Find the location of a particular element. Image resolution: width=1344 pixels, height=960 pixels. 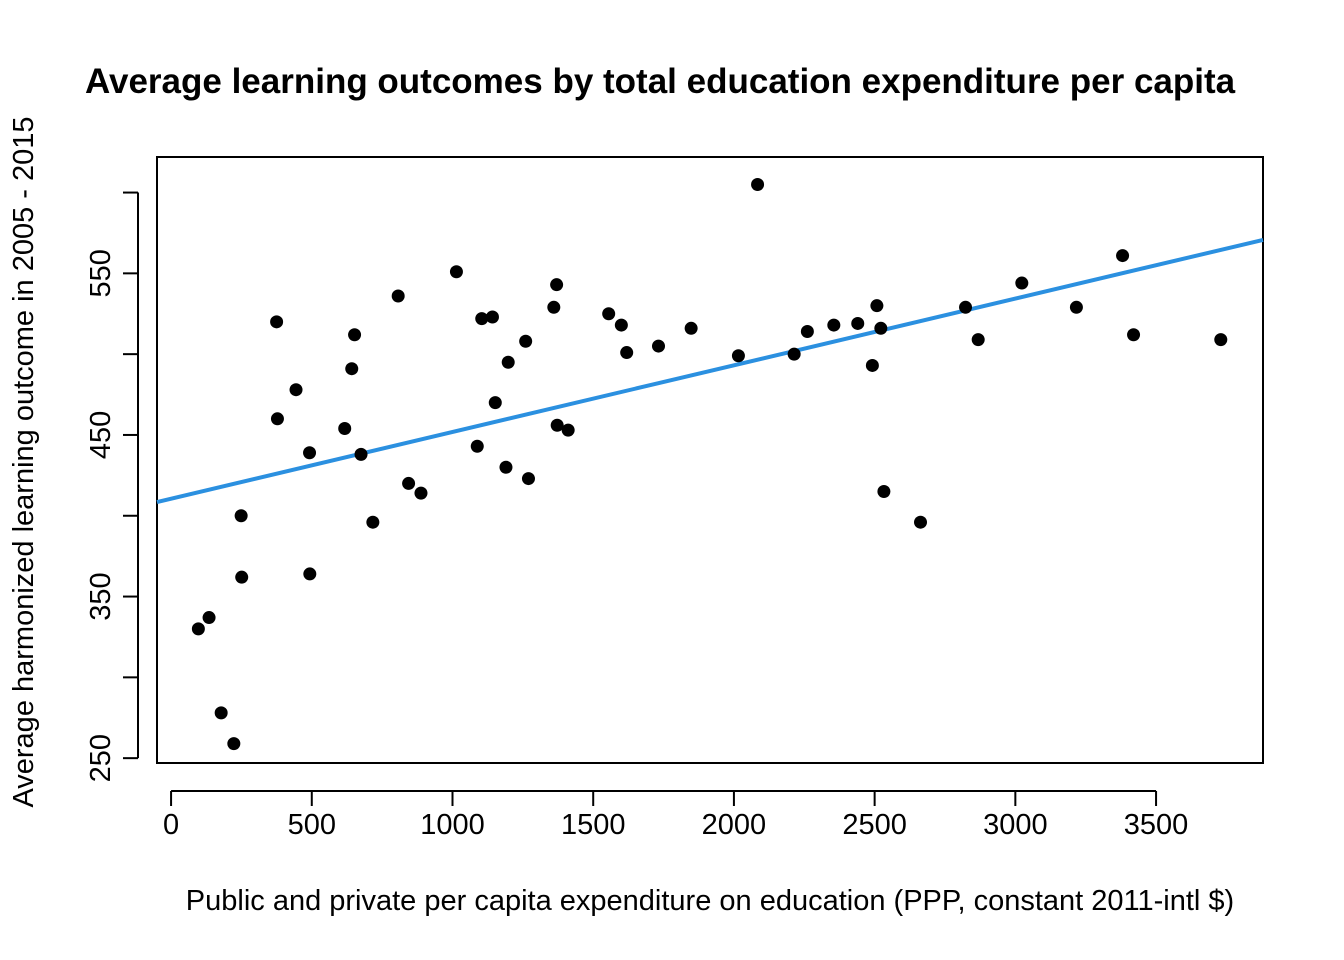

x-tick-label: 2500 is located at coordinates (874, 825).